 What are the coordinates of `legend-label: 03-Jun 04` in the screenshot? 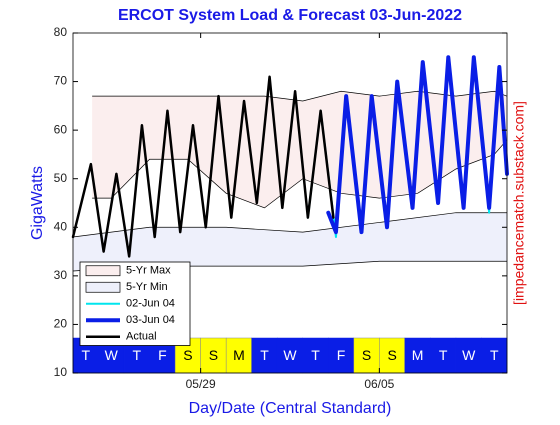 It's located at (150, 320).